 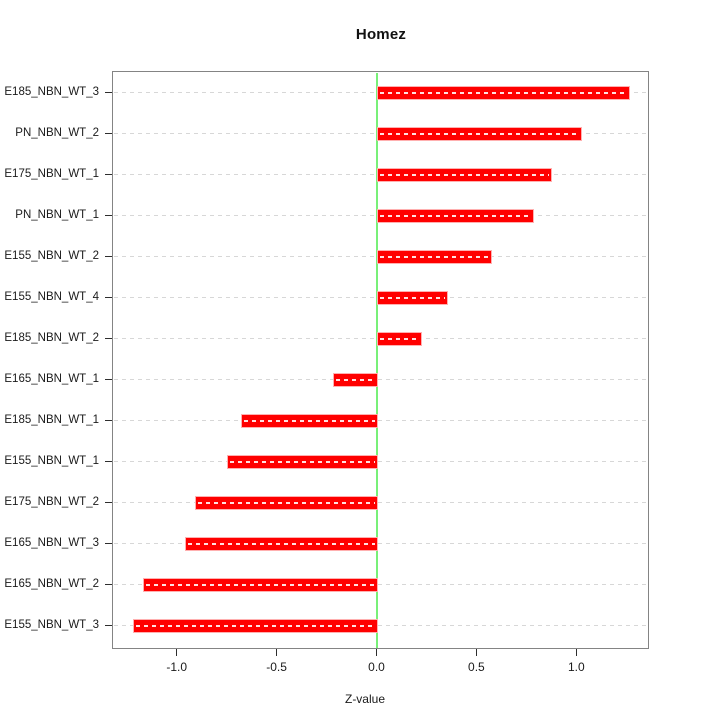 What do you see at coordinates (51, 91) in the screenshot?
I see `y-category-label: E185_NBN_WT_3` at bounding box center [51, 91].